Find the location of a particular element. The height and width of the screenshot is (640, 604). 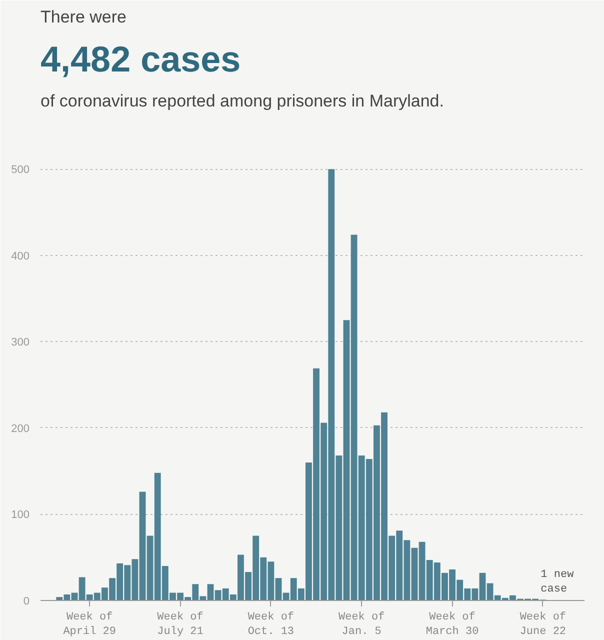

x-tick-label: Week of Jan. 5 is located at coordinates (361, 625).